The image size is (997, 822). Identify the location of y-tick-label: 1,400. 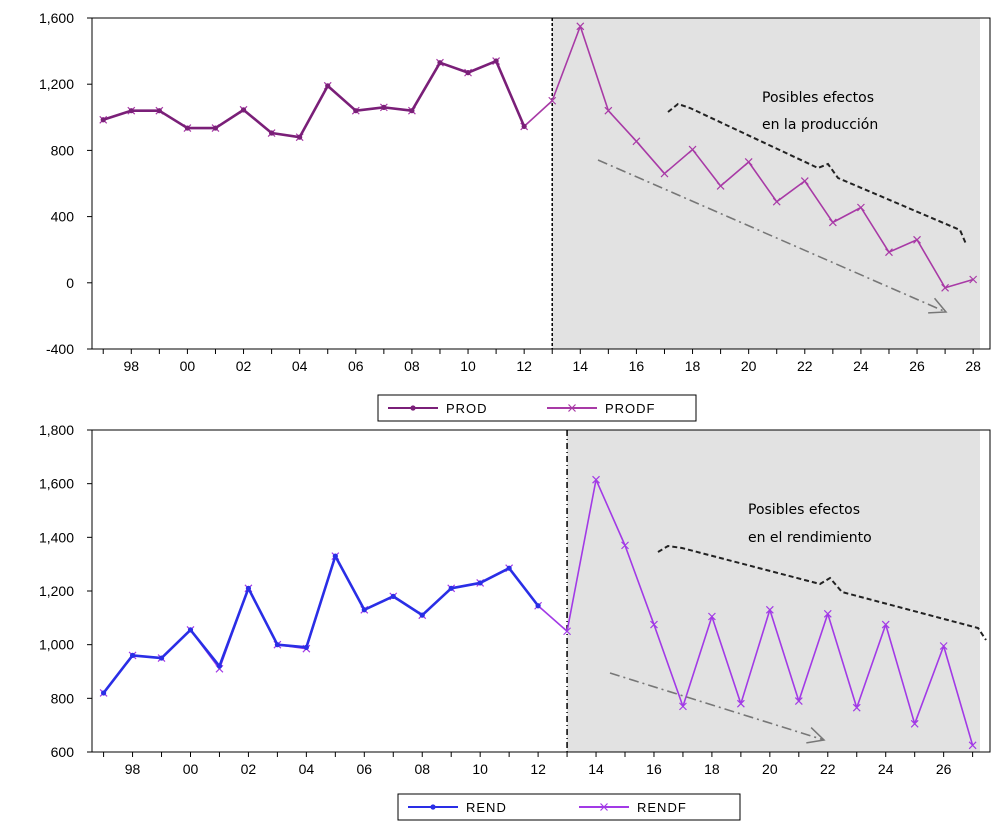
(56, 537).